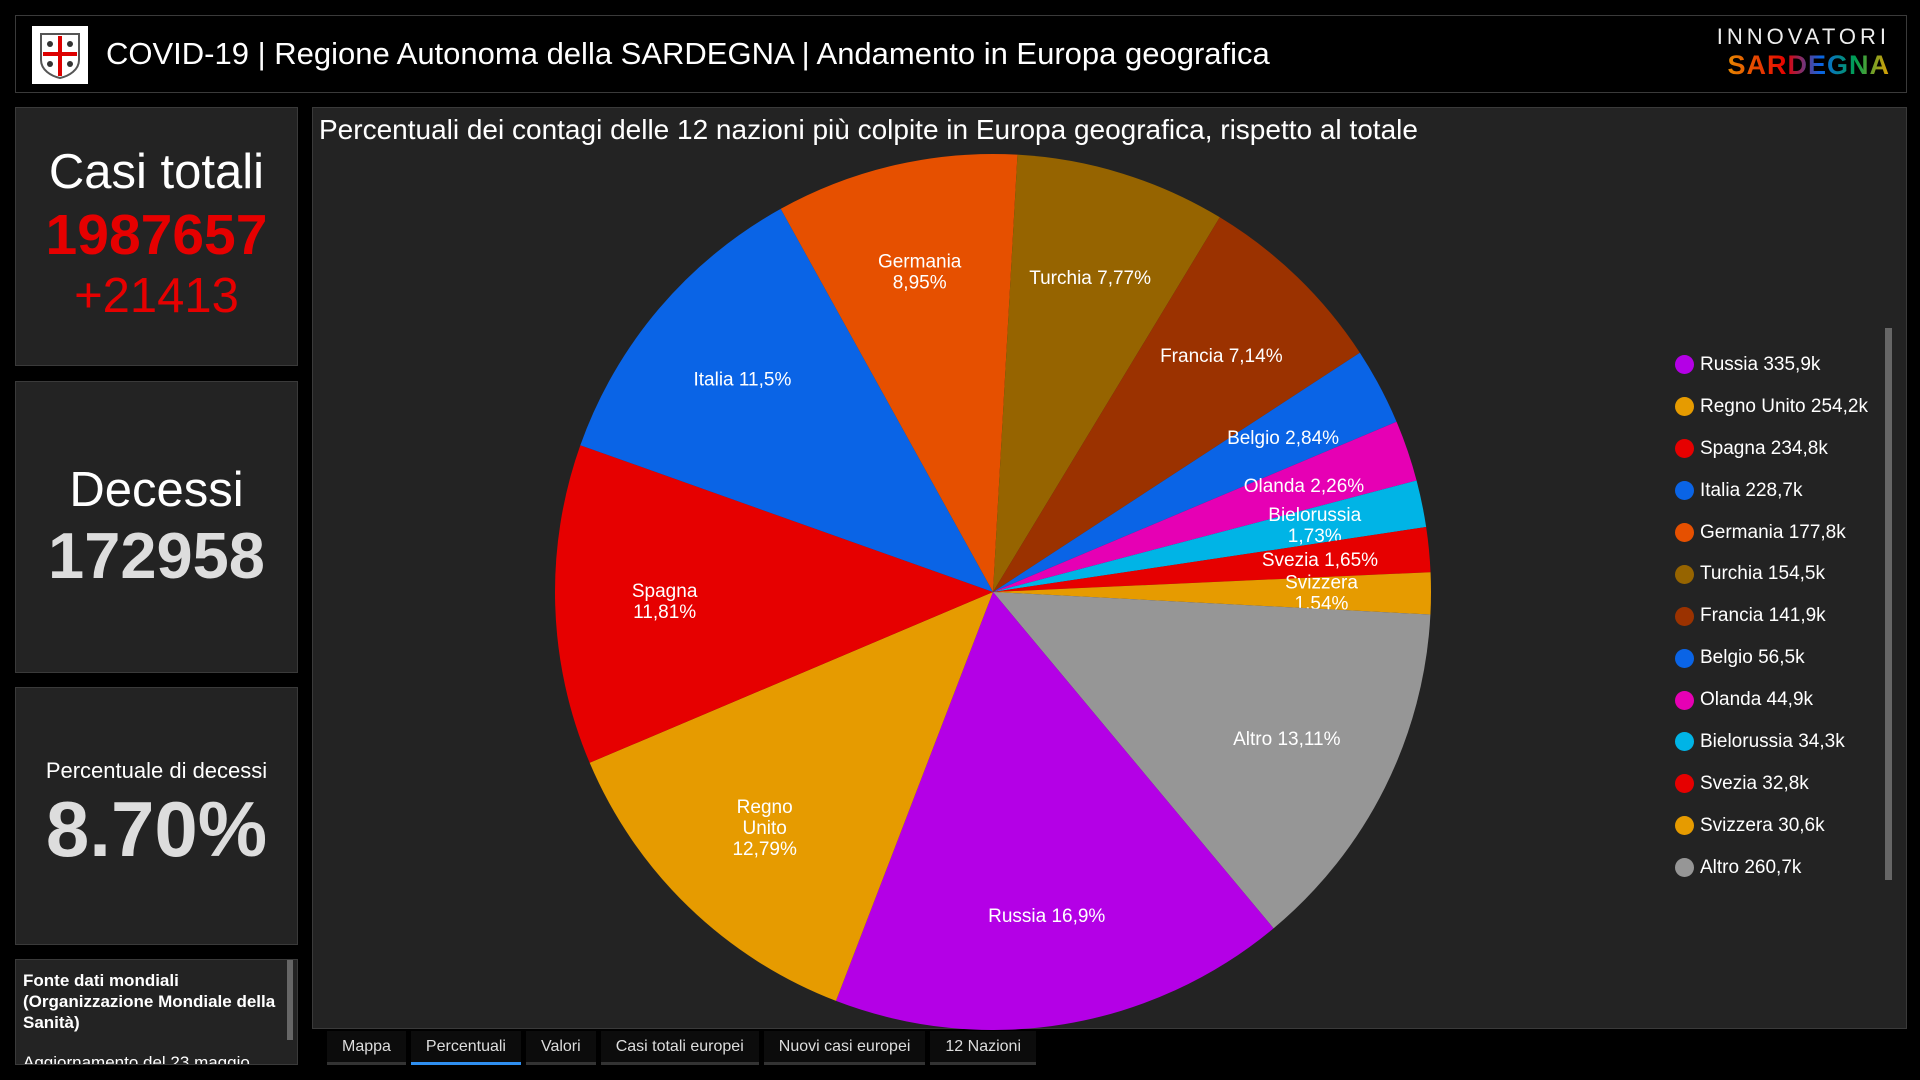 The height and width of the screenshot is (1080, 1920). I want to click on pie-slice-spagna, so click(773, 604).